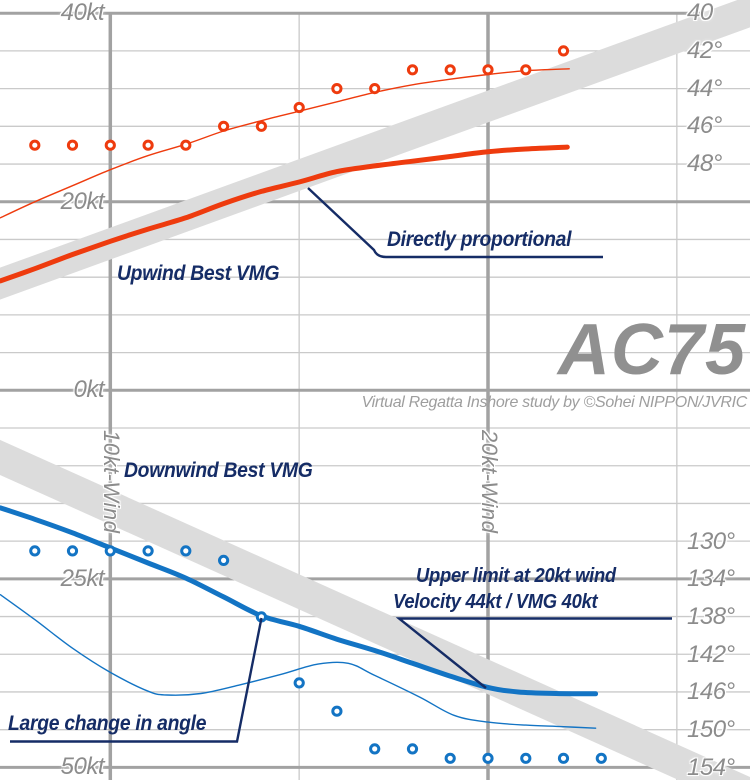 This screenshot has height=780, width=750. Describe the element at coordinates (88, 389) in the screenshot. I see `y-axis-tick-0kt: 0kt` at that location.